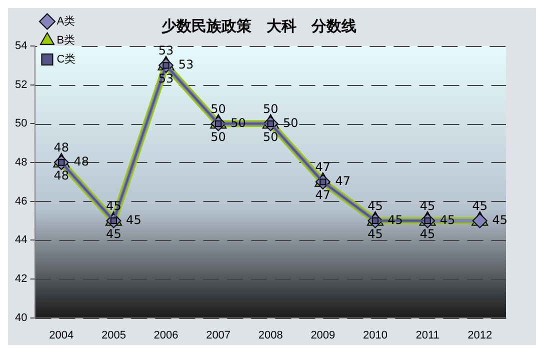 Image resolution: width=544 pixels, height=353 pixels. I want to click on y-tick-label: 44, so click(21, 240).